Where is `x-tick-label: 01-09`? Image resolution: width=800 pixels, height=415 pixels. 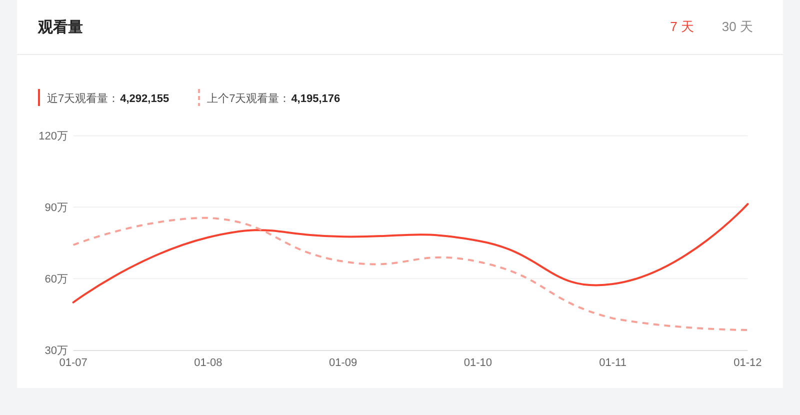
x-tick-label: 01-09 is located at coordinates (343, 363).